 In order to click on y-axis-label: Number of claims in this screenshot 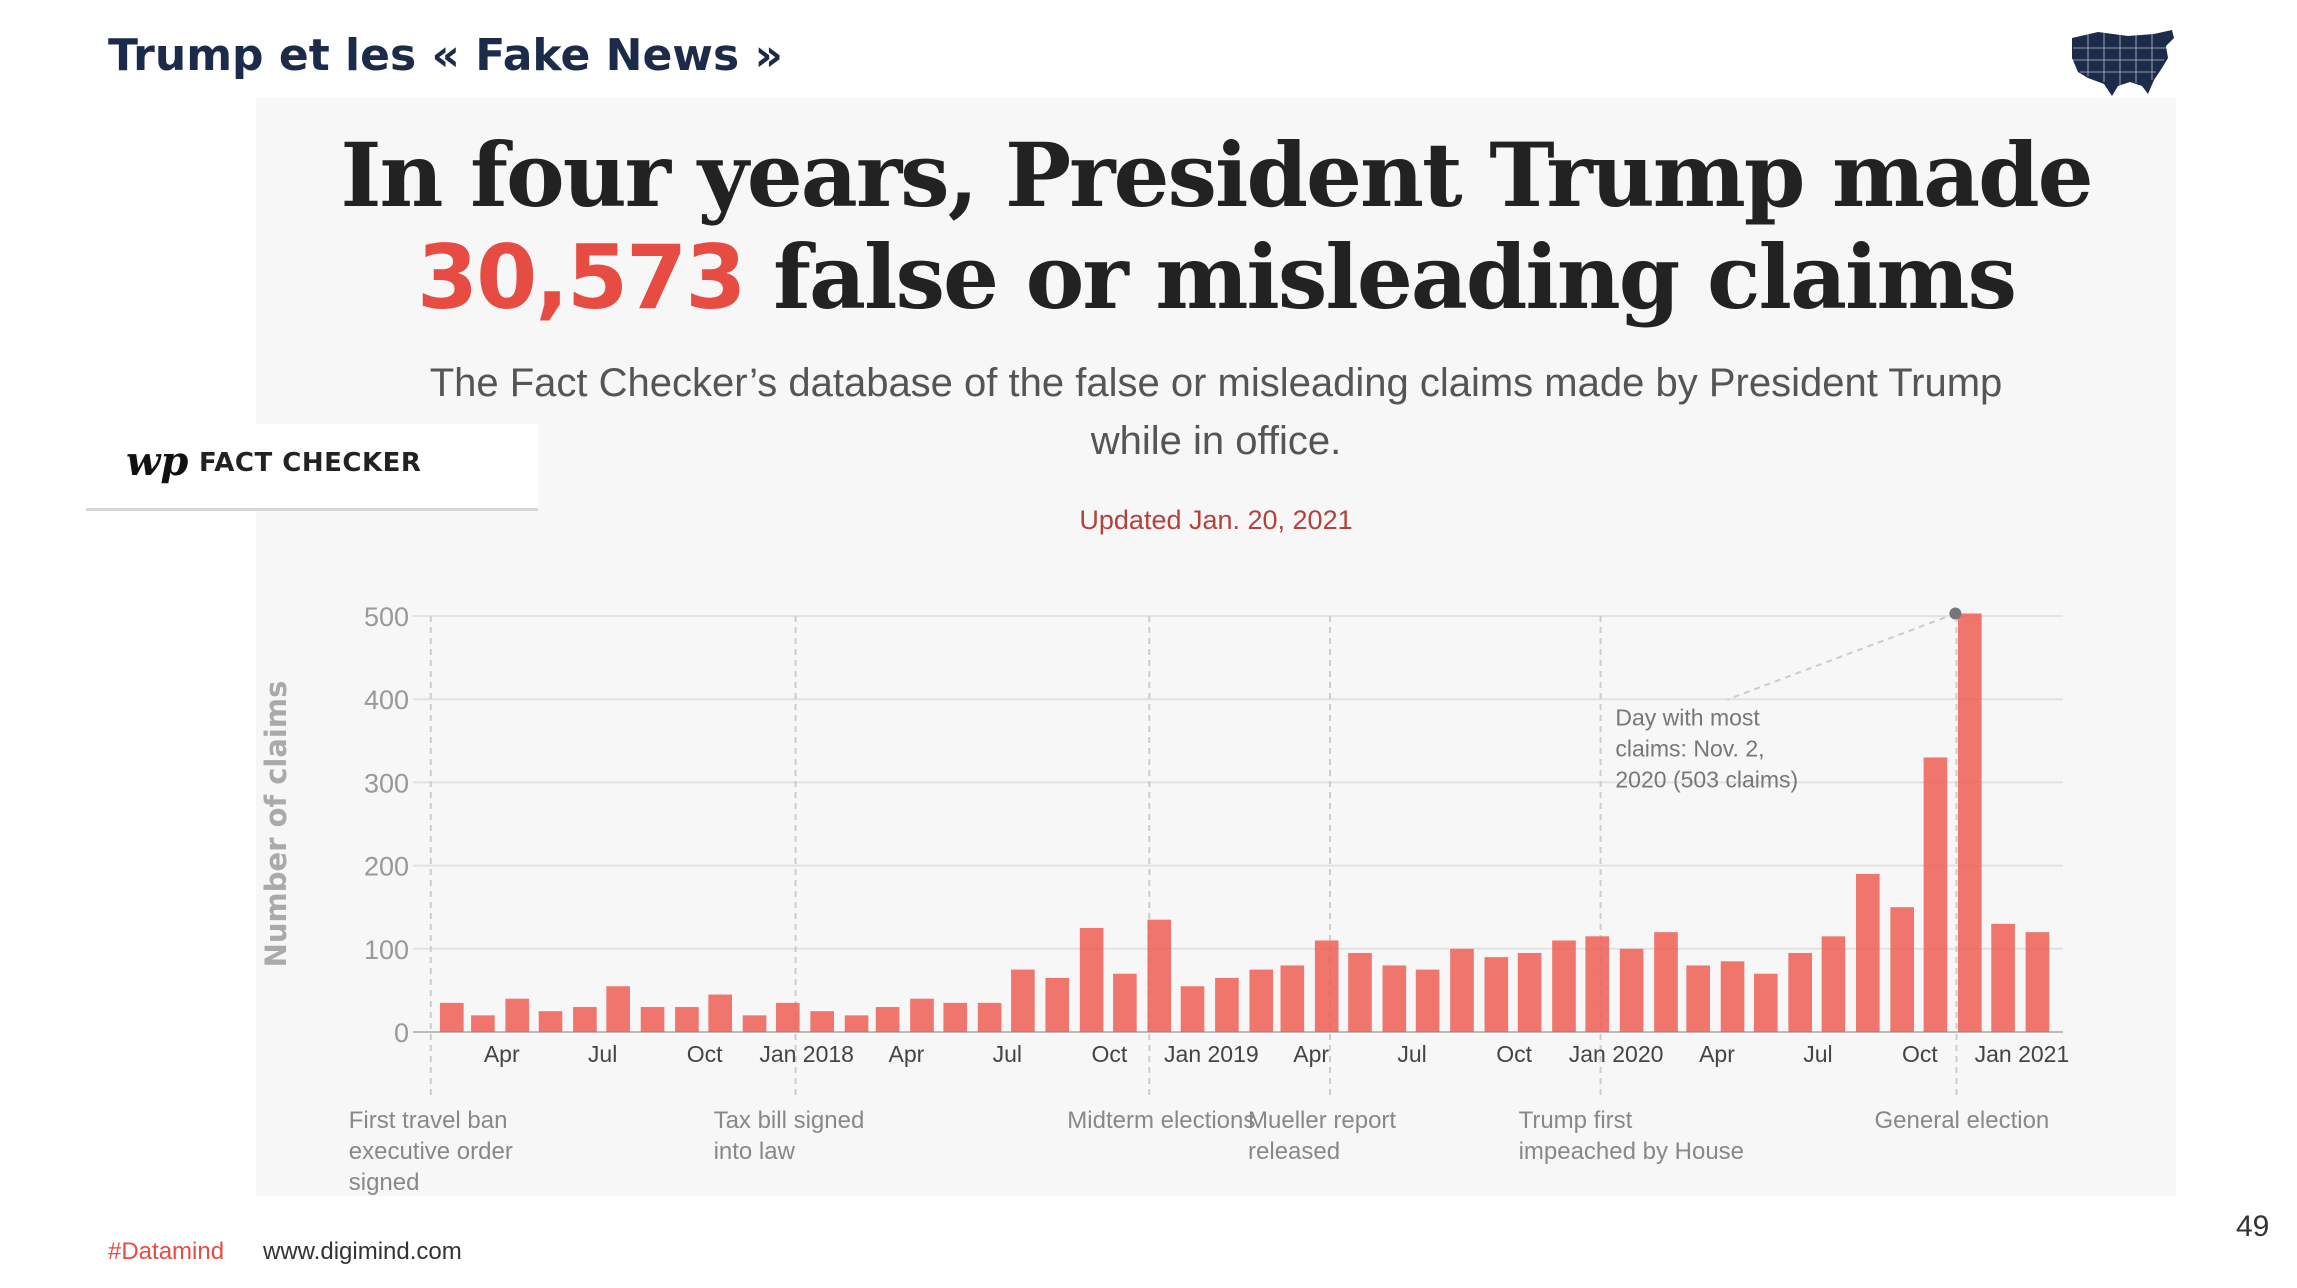, I will do `click(276, 824)`.